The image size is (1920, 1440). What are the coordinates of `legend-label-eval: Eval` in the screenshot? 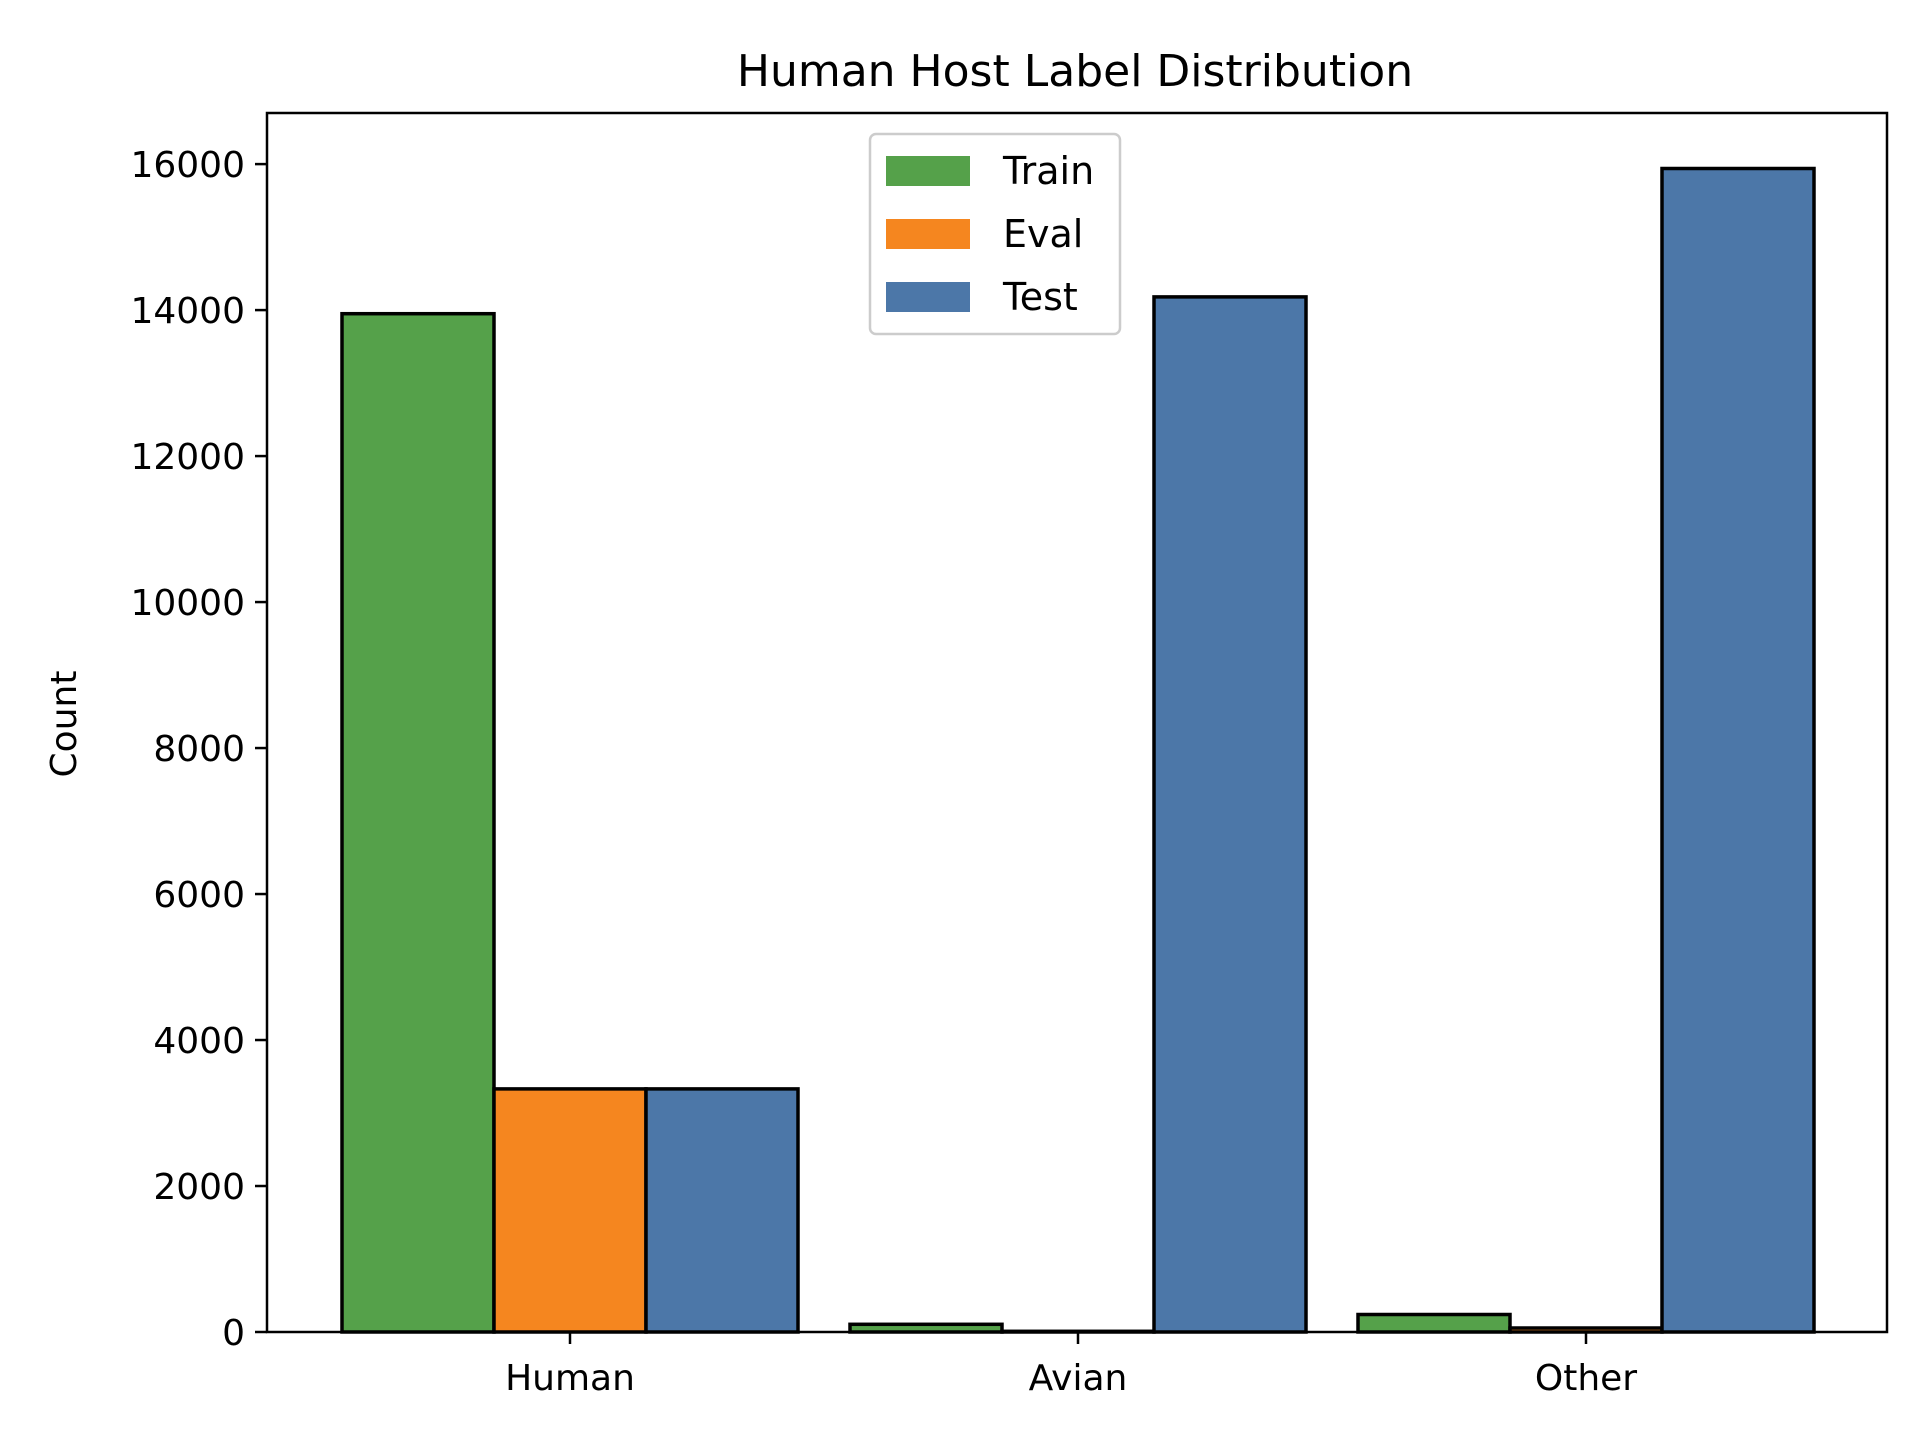 It's located at (1043, 234).